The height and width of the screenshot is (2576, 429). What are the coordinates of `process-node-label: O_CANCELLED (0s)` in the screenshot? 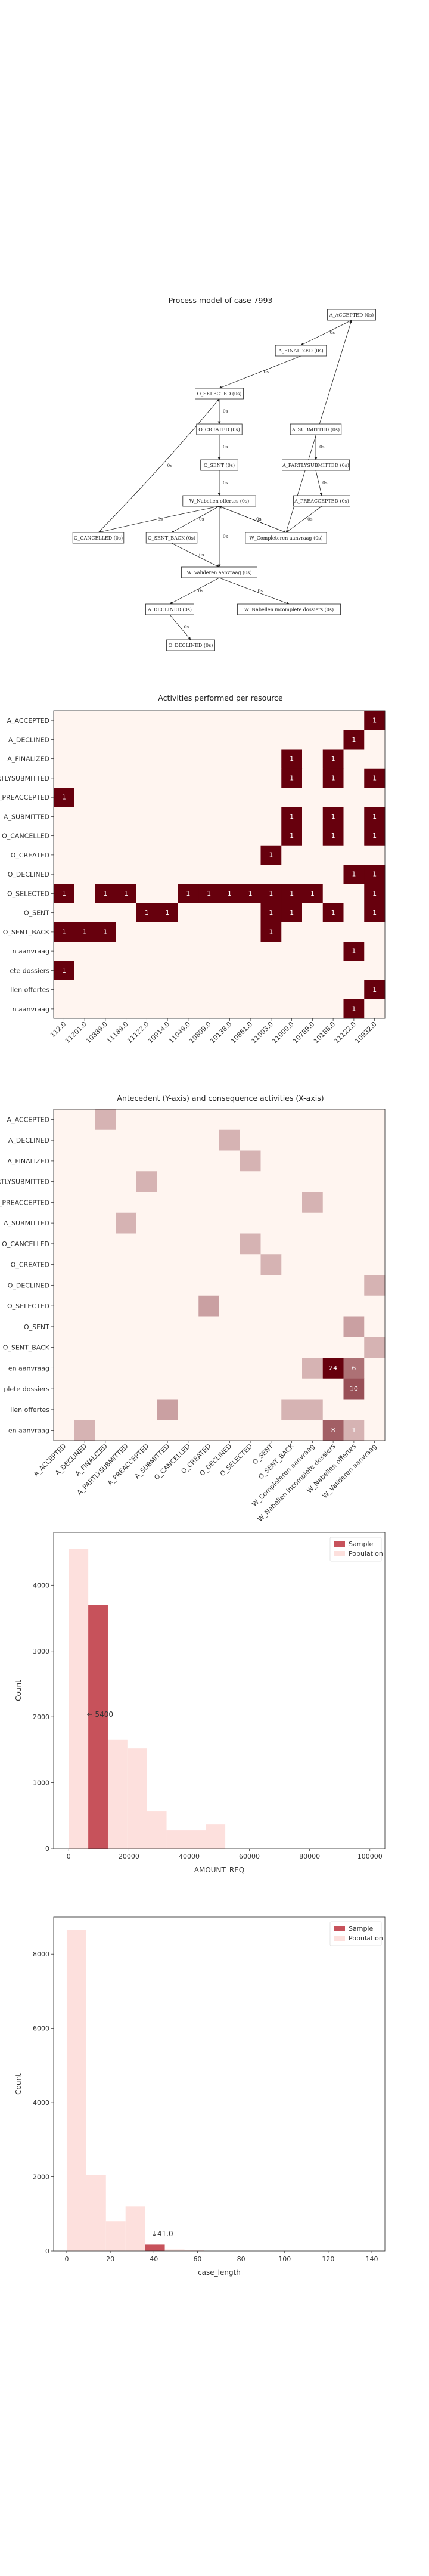 It's located at (98, 538).